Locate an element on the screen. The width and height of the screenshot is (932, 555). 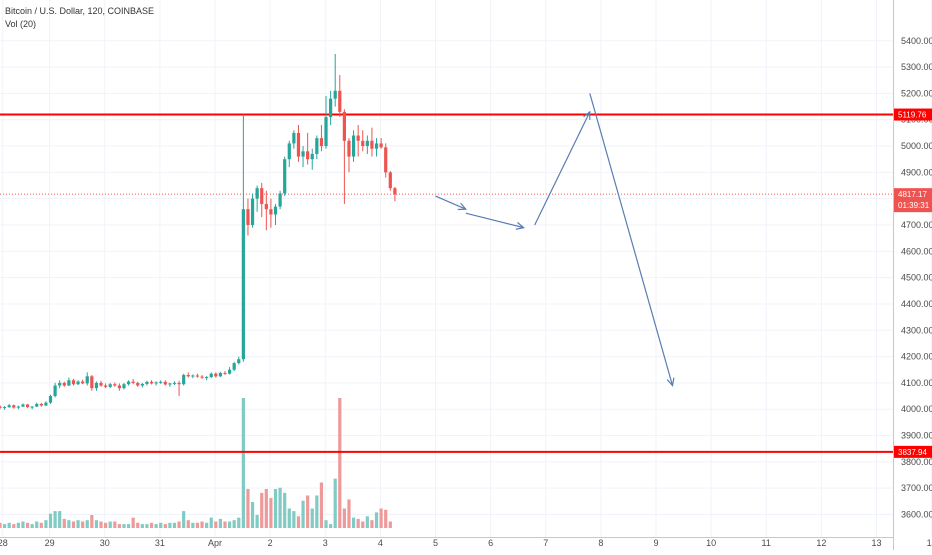
price-tick-label: 5400.00 is located at coordinates (916, 41).